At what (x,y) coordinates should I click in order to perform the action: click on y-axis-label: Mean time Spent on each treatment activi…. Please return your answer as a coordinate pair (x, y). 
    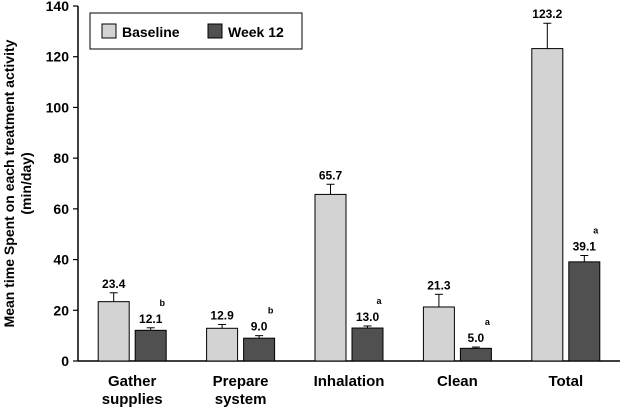
    Looking at the image, I should click on (17, 183).